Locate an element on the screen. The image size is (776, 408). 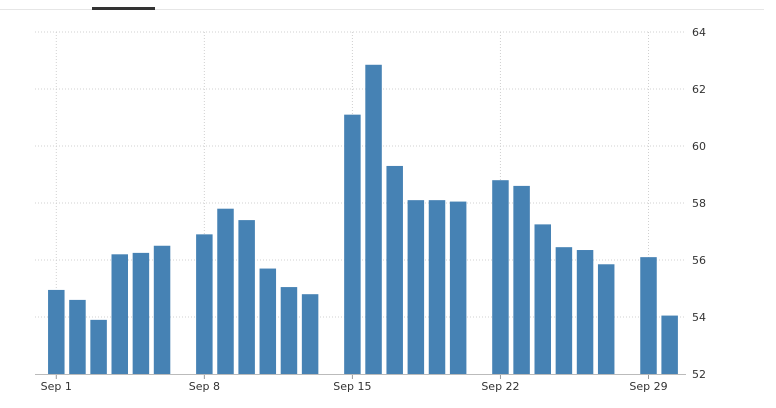
y-tick-label: 60 is located at coordinates (699, 146).